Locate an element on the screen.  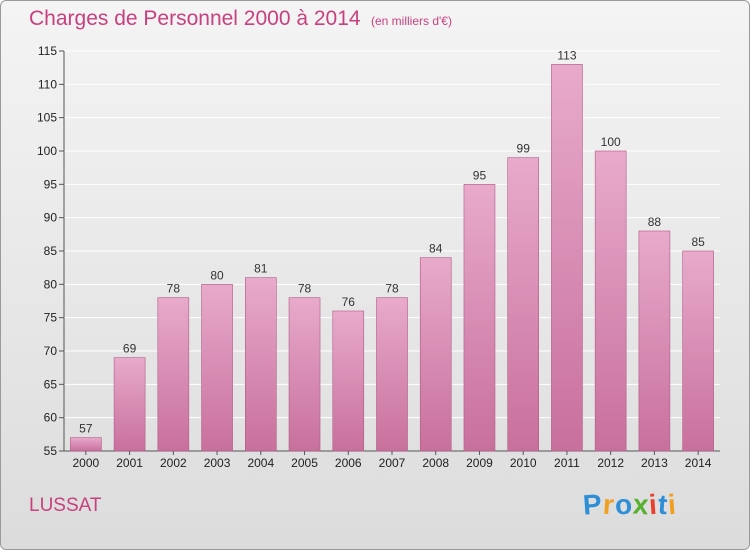
x-tick-label: 2006 is located at coordinates (348, 463).